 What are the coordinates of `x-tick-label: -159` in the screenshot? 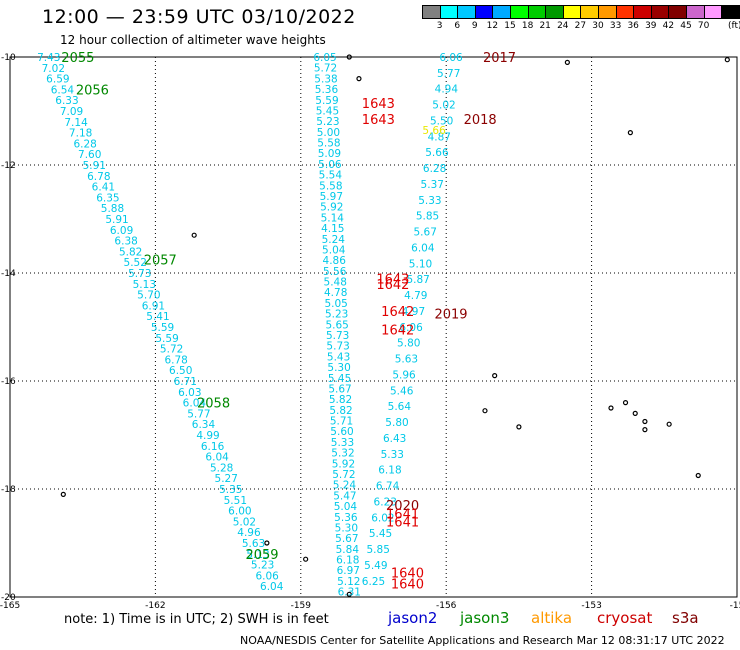 It's located at (301, 605).